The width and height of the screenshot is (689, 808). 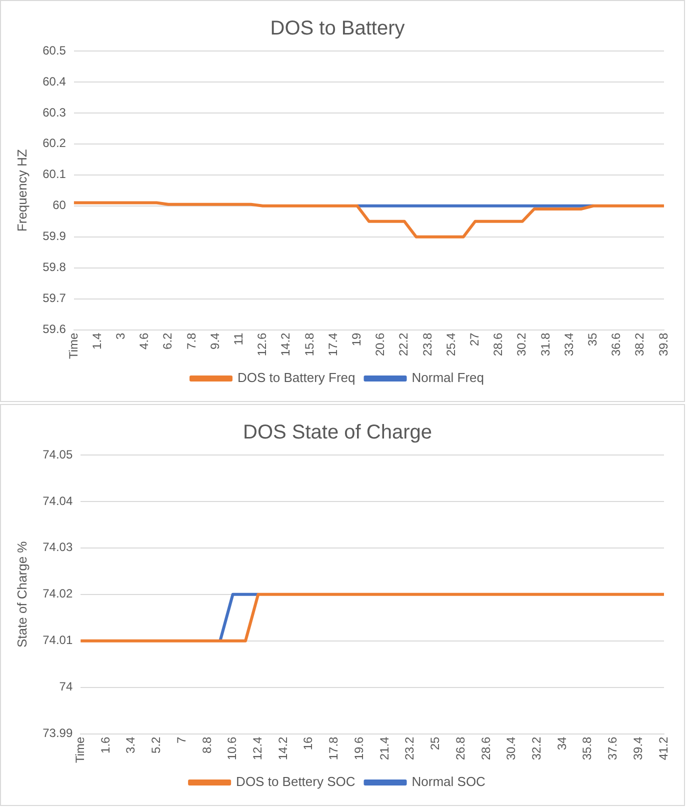 What do you see at coordinates (663, 748) in the screenshot?
I see `x-tick-label: 41.2` at bounding box center [663, 748].